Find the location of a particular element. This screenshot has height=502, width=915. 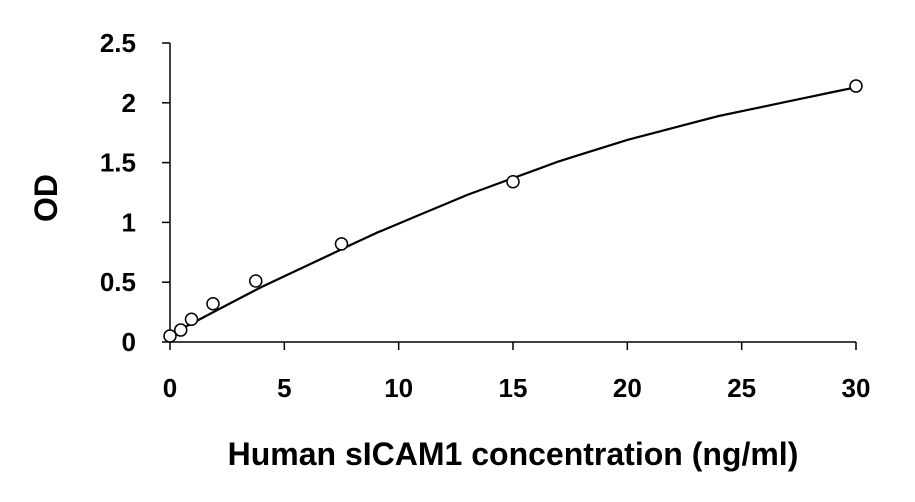

x-axis-title: Human sICAM1 concentration (ng/ml) is located at coordinates (513, 454).